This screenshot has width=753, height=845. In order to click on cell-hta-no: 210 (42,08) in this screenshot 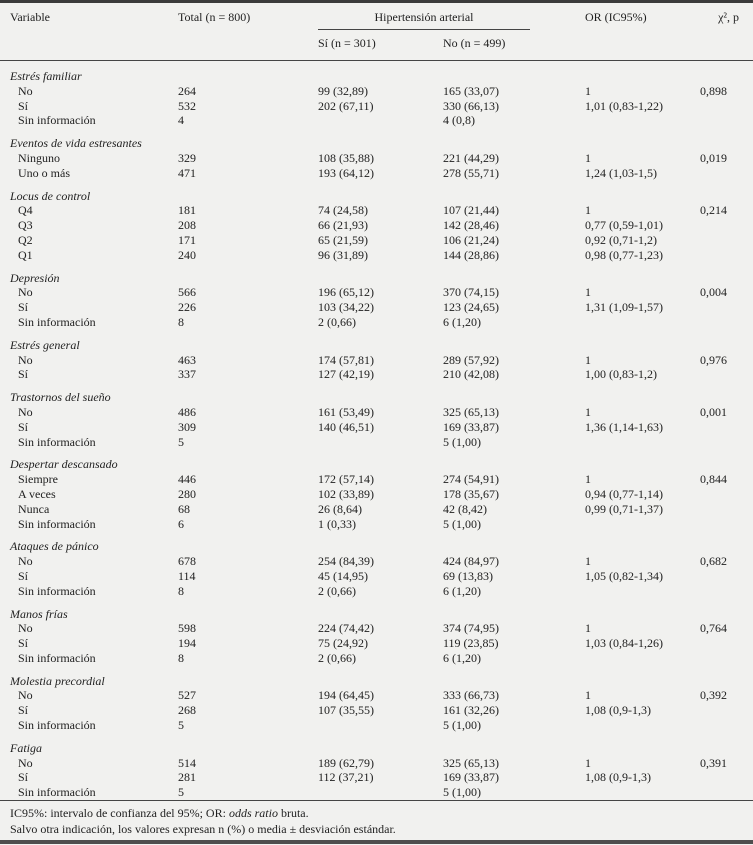, I will do `click(471, 374)`.